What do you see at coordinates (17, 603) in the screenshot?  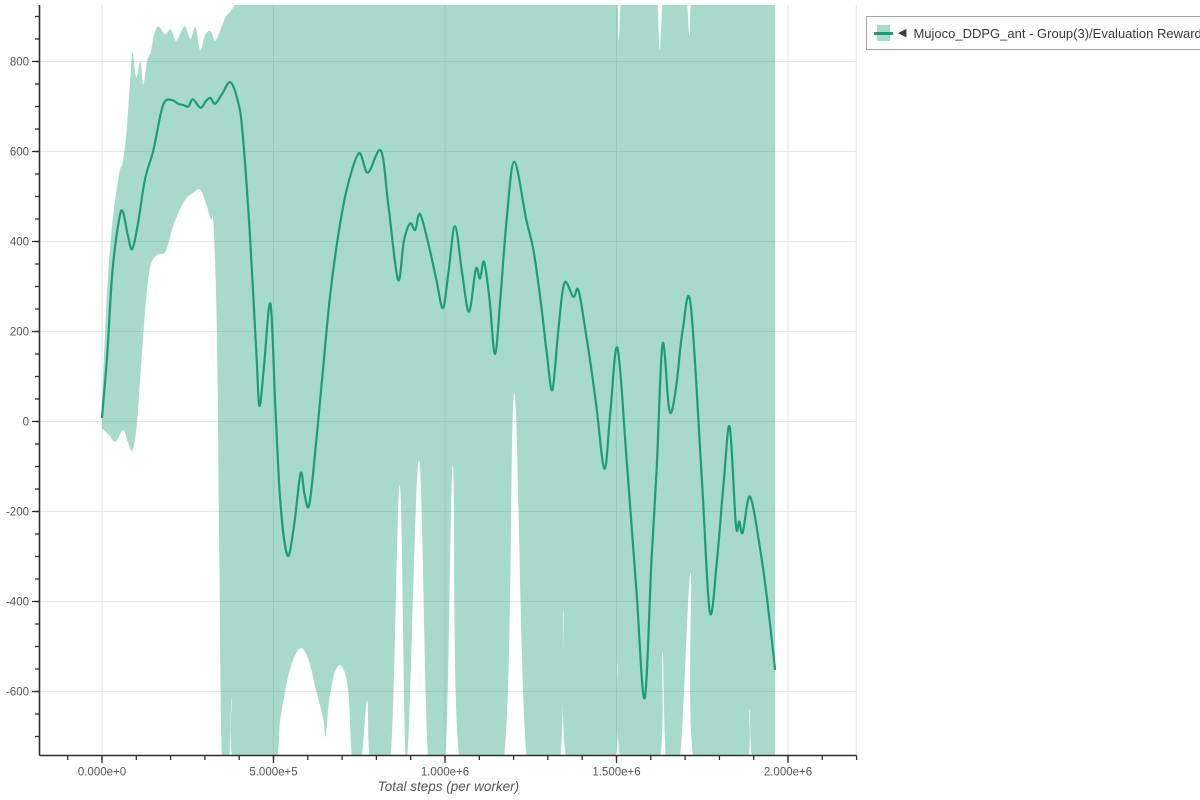 I see `svg-text: -400` at bounding box center [17, 603].